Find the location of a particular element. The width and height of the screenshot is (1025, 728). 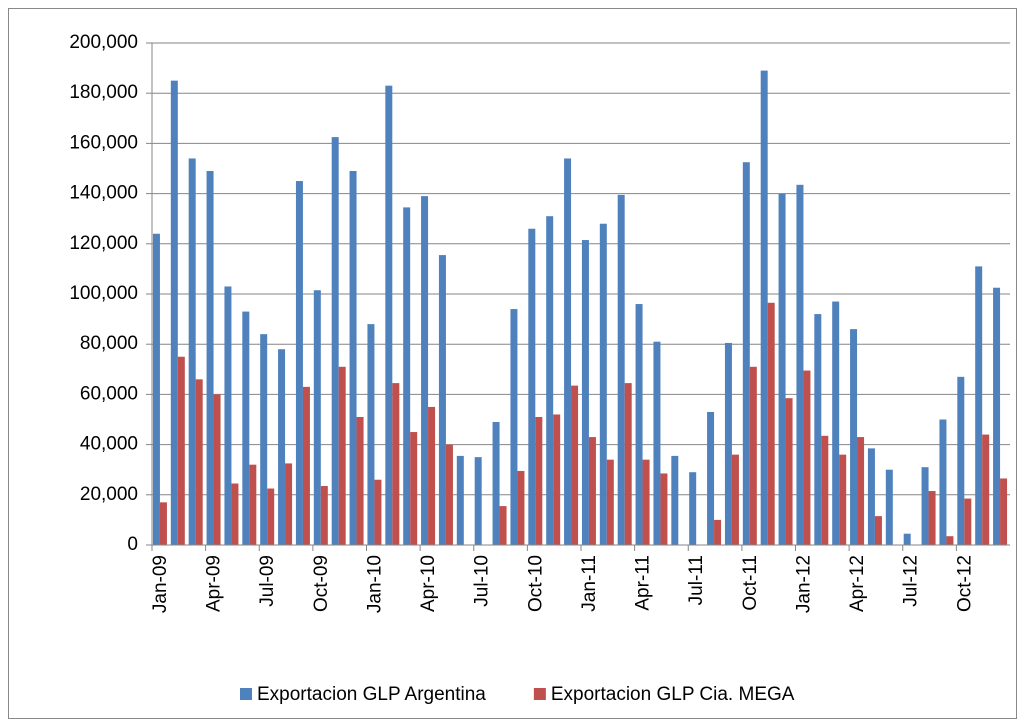

x-tick-label: Jan-12 is located at coordinates (803, 584).